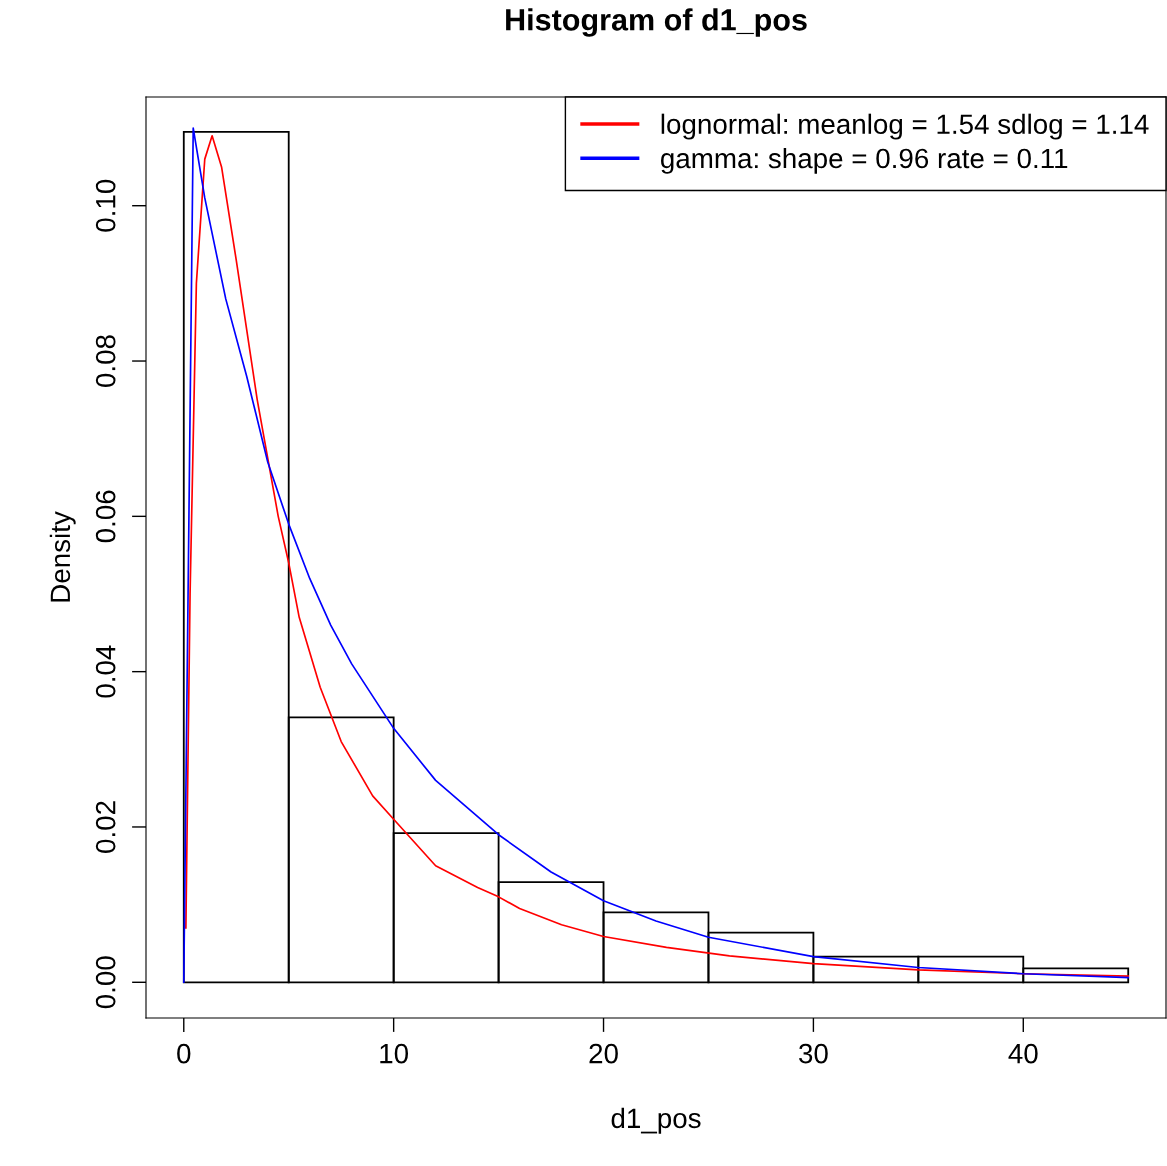  Describe the element at coordinates (105, 361) in the screenshot. I see `y-tick-label: 0.08` at that location.